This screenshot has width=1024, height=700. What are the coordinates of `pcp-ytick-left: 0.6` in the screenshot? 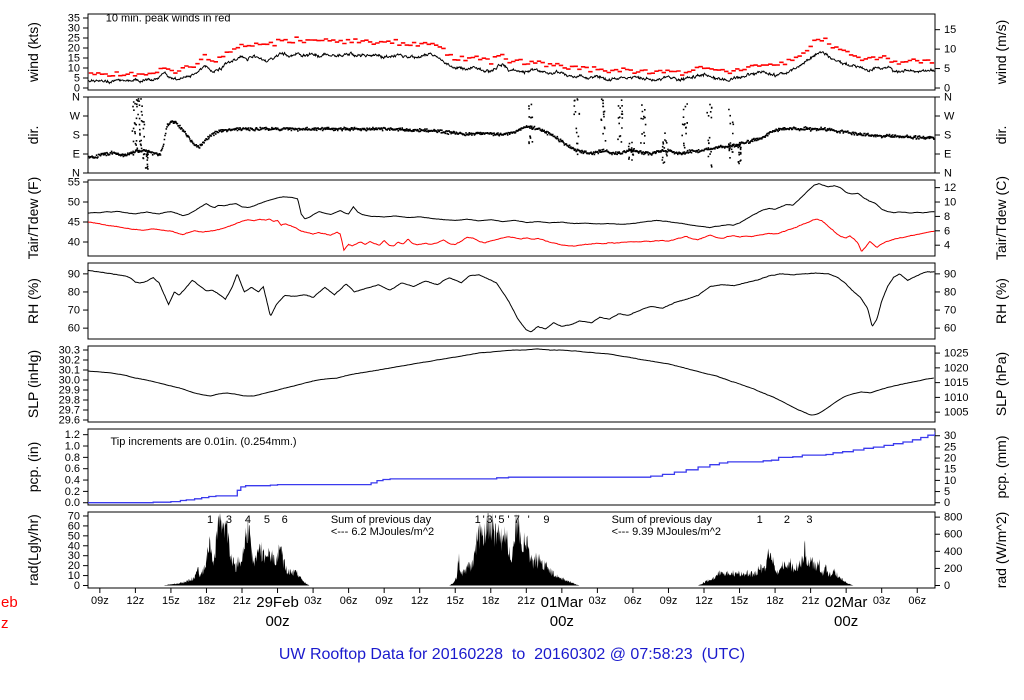 It's located at (72, 469).